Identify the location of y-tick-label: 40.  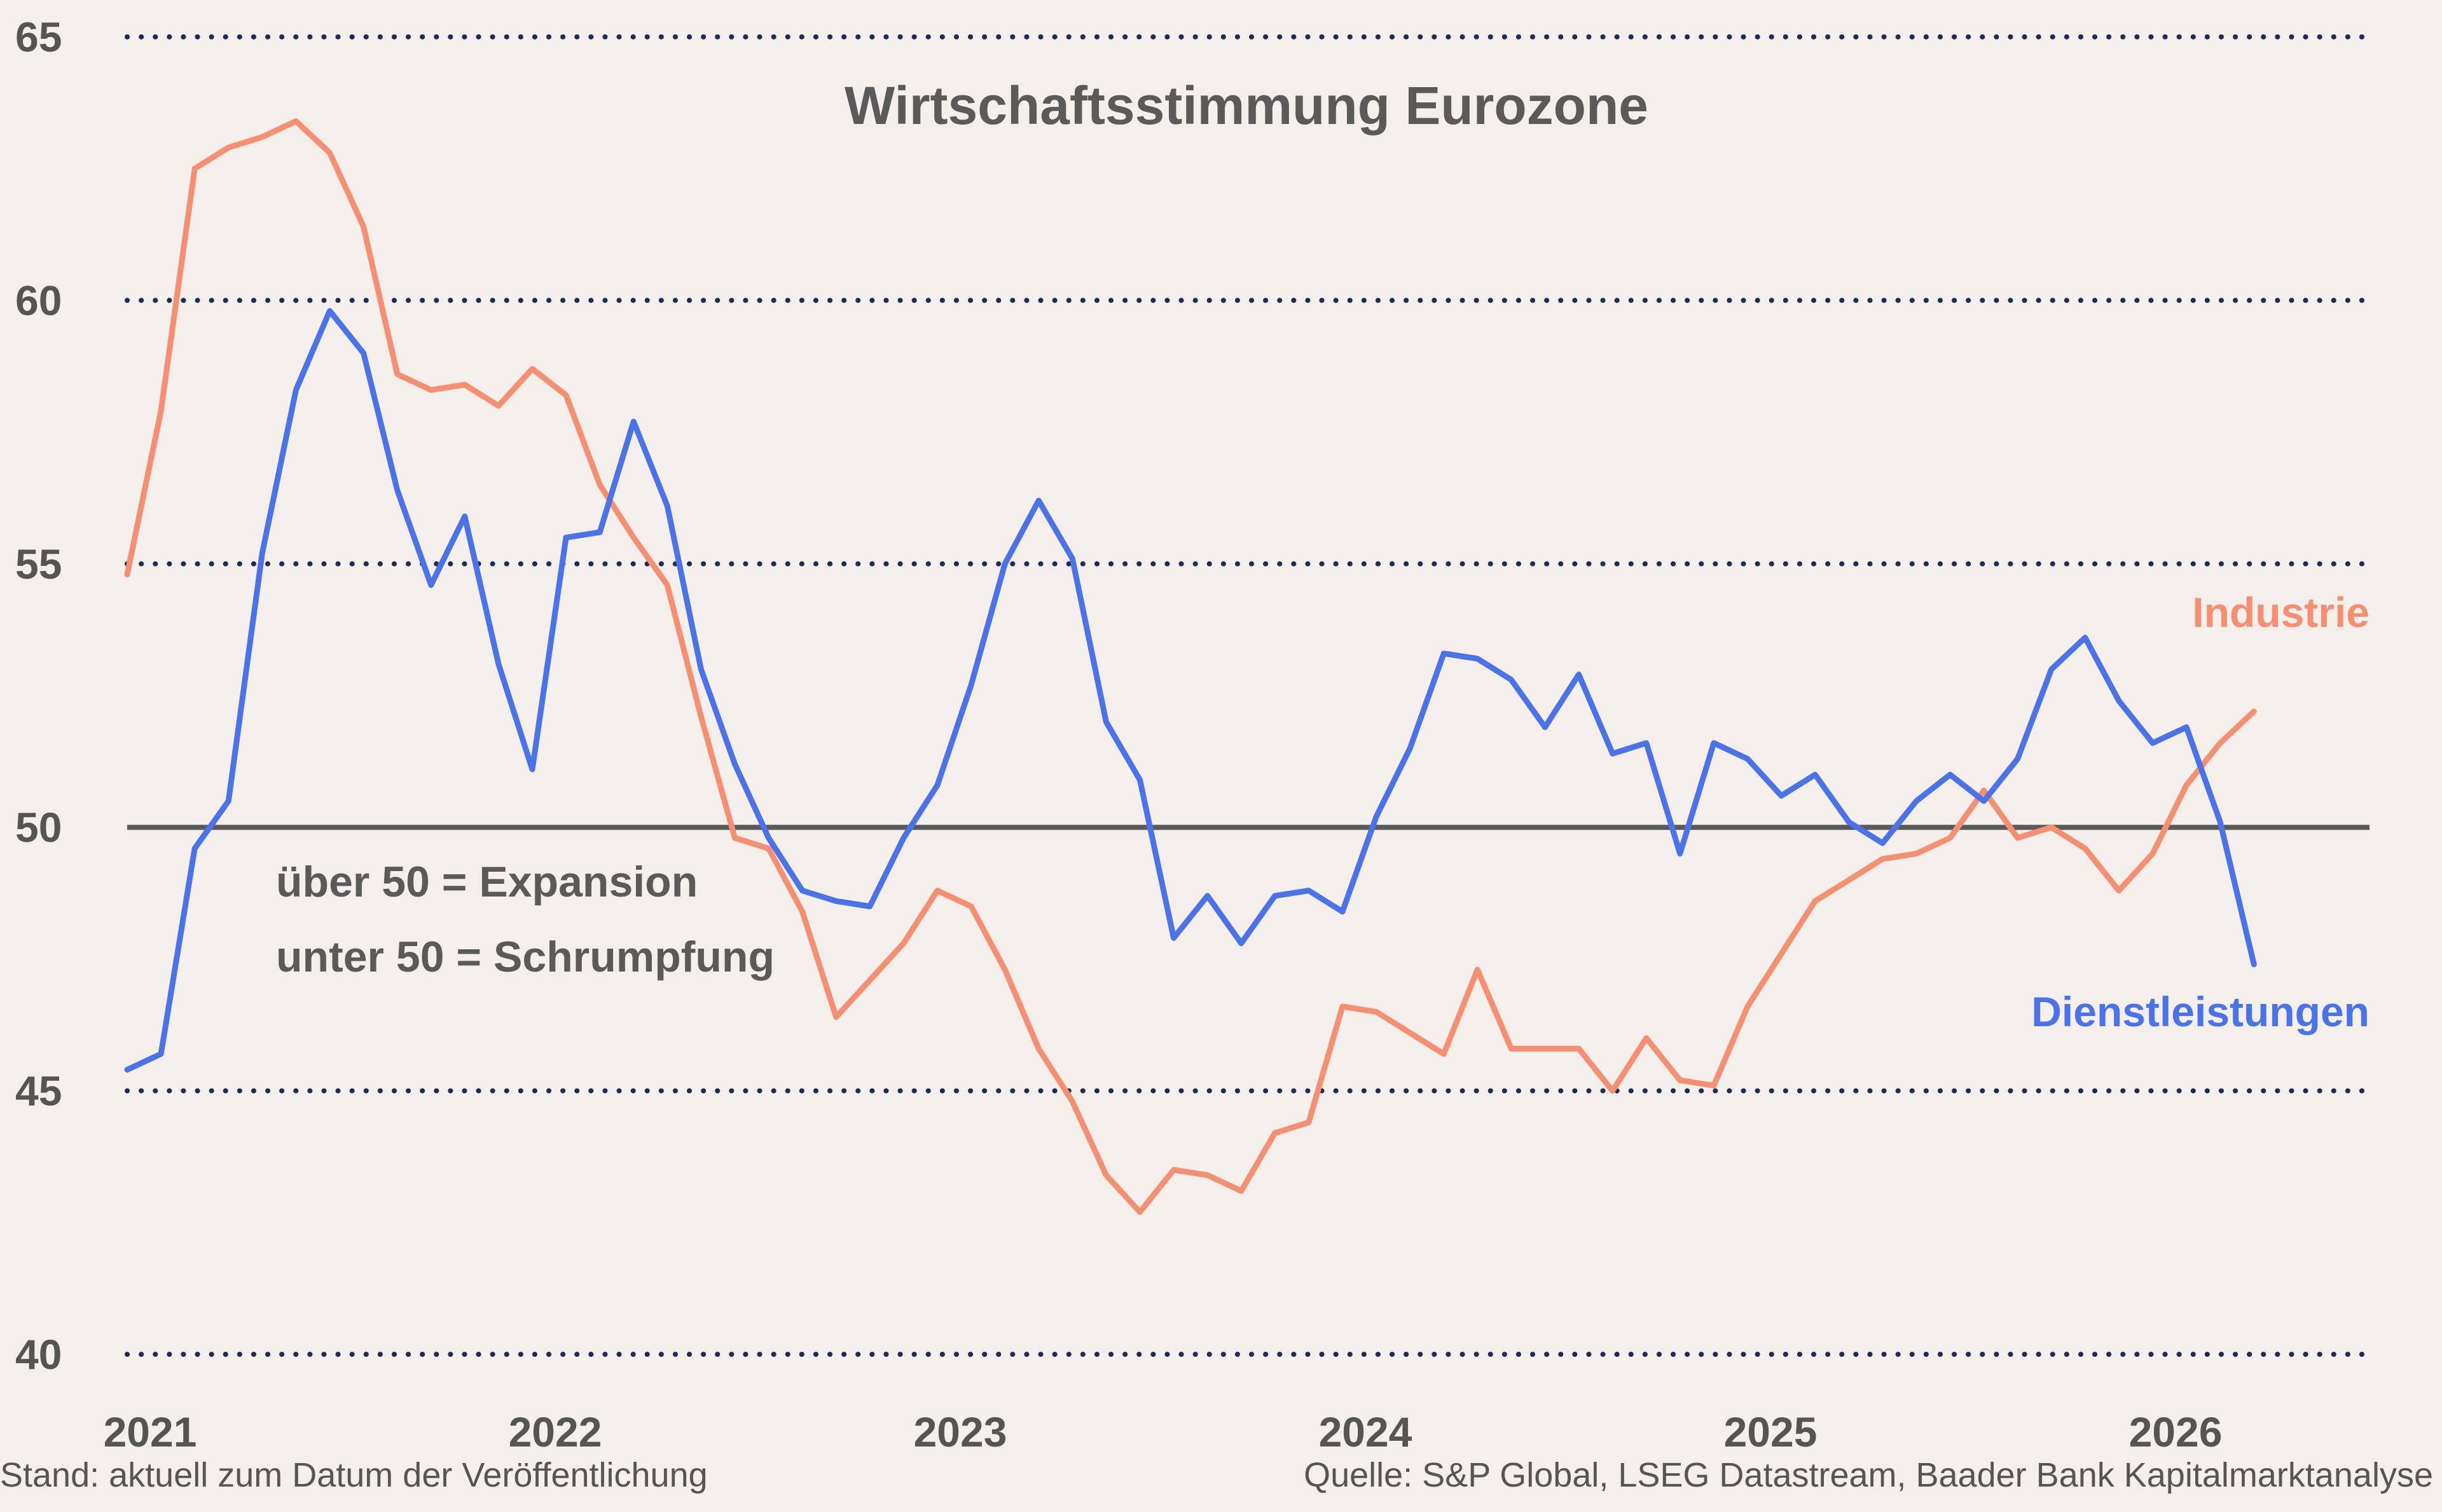
(38, 1354).